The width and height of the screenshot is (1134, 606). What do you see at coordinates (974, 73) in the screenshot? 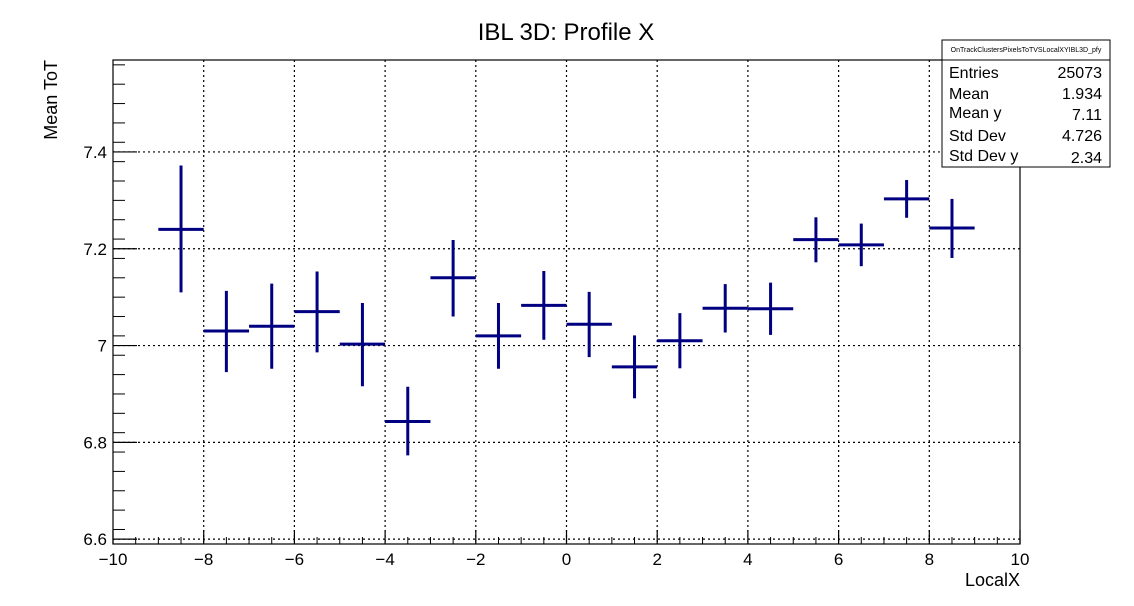
I see `stats-label-entries: Entries` at bounding box center [974, 73].